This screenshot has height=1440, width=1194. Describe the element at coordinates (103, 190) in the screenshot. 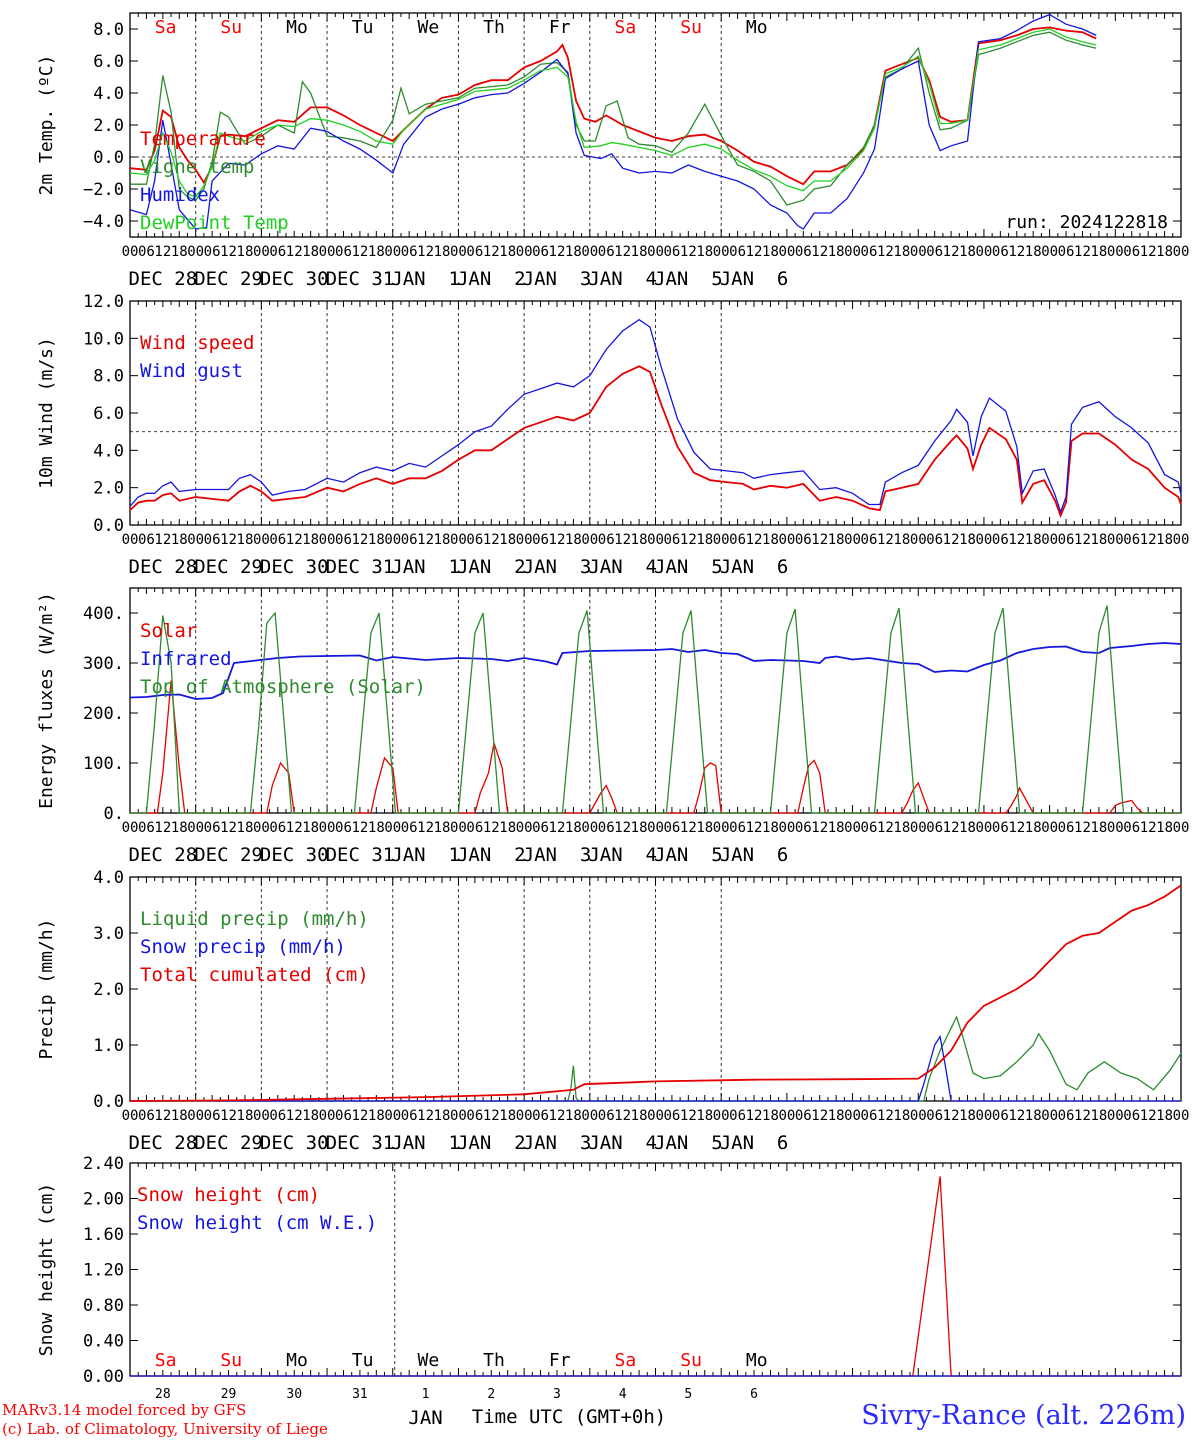

I see `y-tick-label: −2.0` at that location.